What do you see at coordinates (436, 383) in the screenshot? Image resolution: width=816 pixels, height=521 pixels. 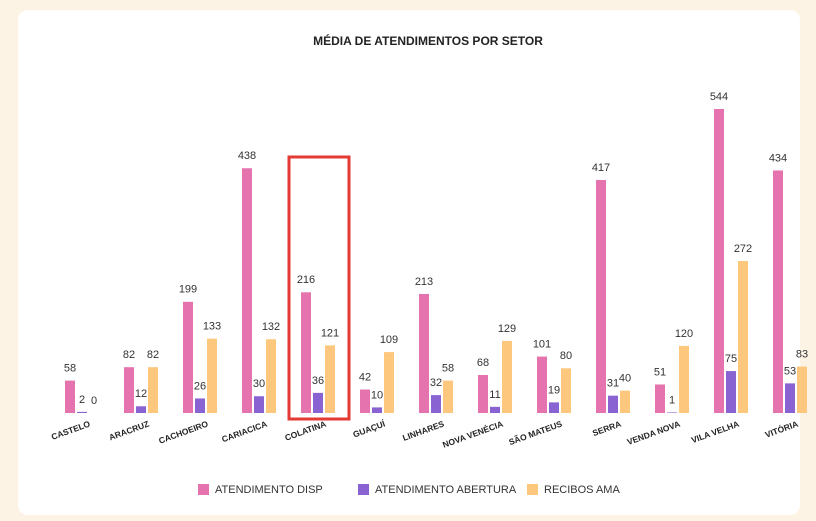 I see `value-label: 32` at bounding box center [436, 383].